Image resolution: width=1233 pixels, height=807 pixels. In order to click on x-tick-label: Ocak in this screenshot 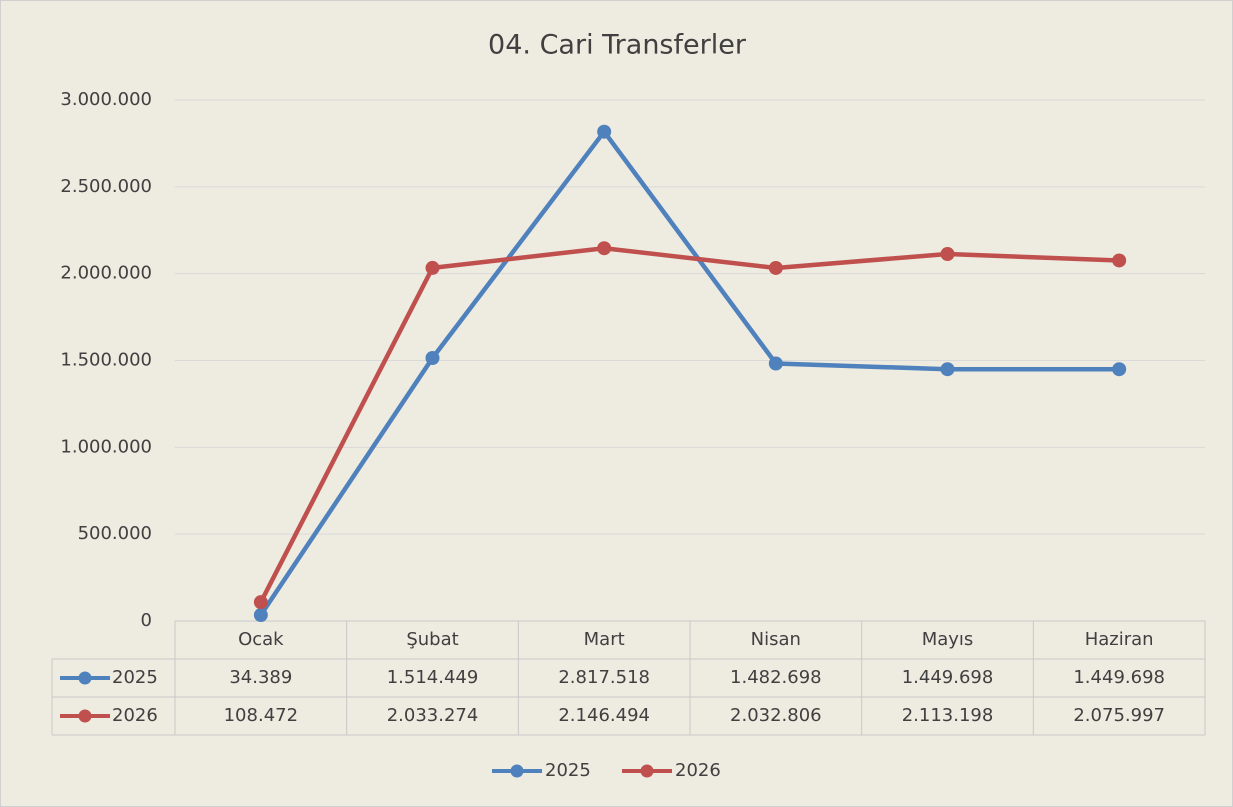, I will do `click(261, 639)`.